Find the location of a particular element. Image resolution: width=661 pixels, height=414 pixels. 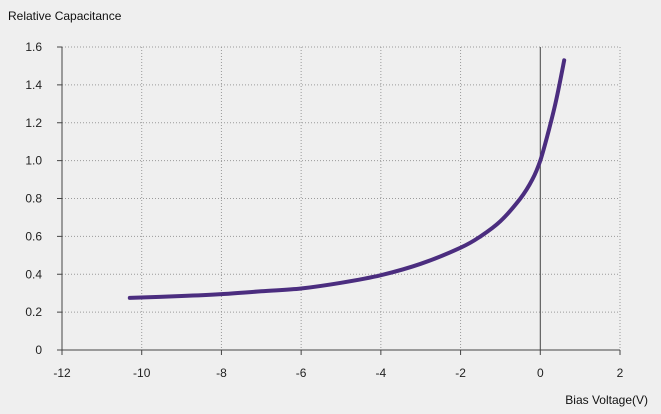

x-tick-label: 0 is located at coordinates (540, 373).